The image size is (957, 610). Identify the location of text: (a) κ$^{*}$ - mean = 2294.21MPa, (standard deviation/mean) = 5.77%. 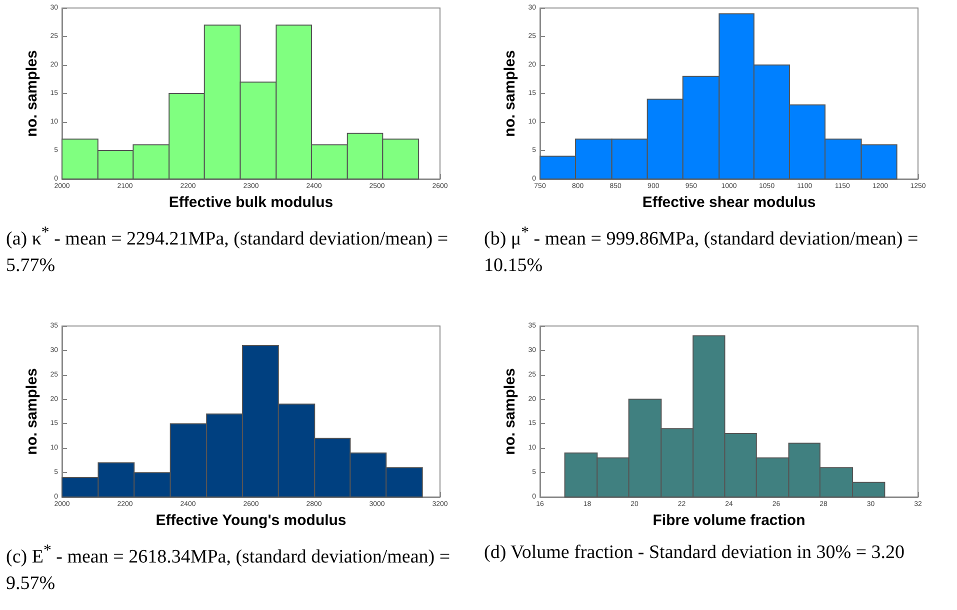
(228, 250).